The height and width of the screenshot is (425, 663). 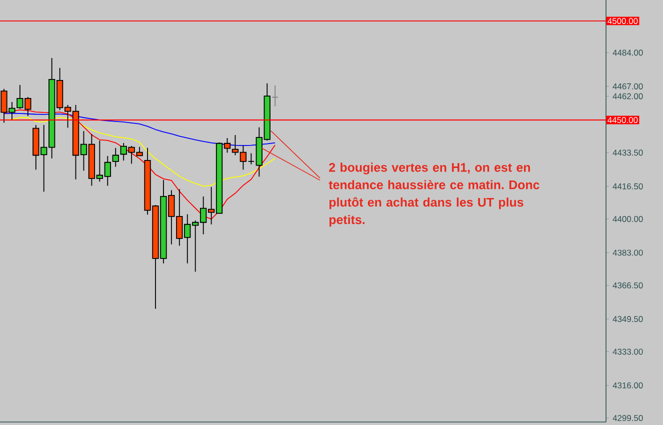 What do you see at coordinates (627, 153) in the screenshot?
I see `y-tick-label: 4433.50` at bounding box center [627, 153].